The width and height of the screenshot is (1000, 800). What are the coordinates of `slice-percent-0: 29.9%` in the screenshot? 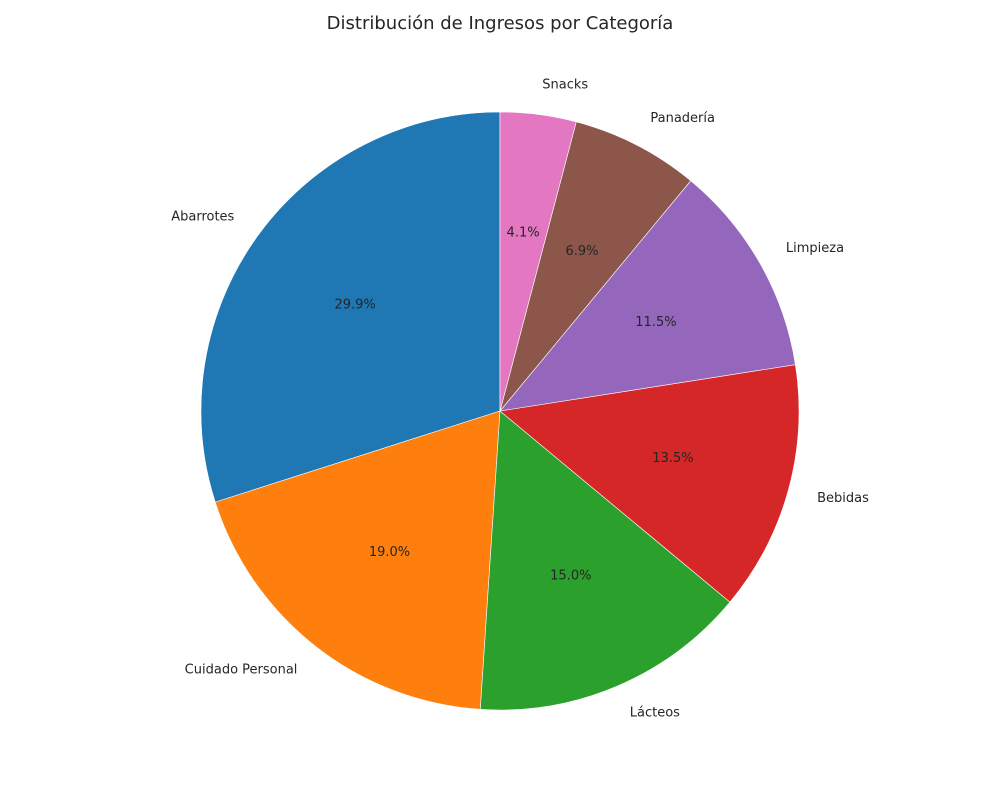 It's located at (354, 305).